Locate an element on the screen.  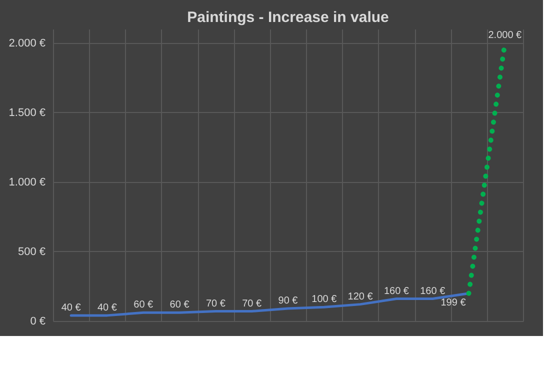
y-tick-label: 1.000 € is located at coordinates (27, 182).